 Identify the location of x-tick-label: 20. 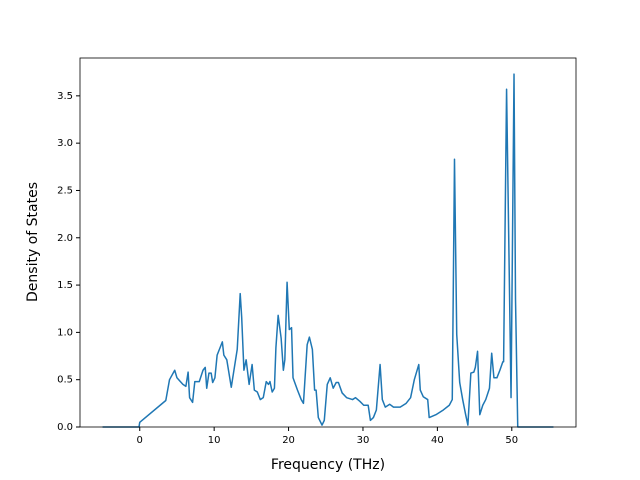
(288, 440).